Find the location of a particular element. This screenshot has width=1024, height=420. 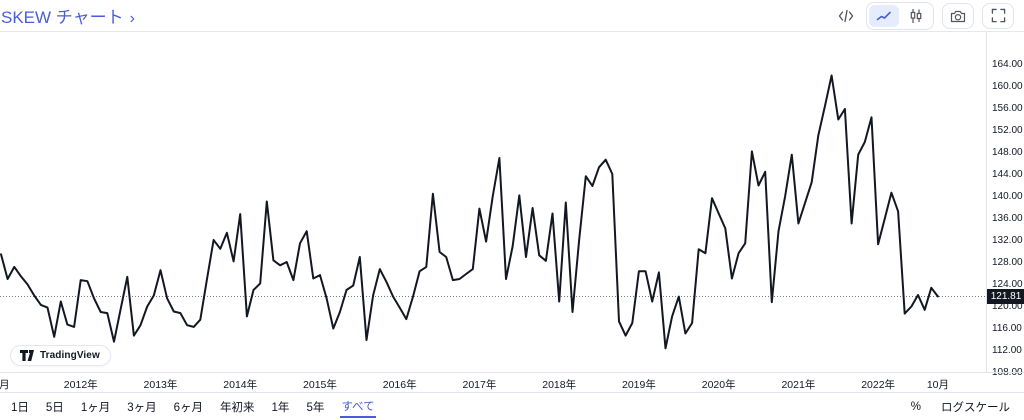

range-button-すべて: すべて is located at coordinates (358, 407).